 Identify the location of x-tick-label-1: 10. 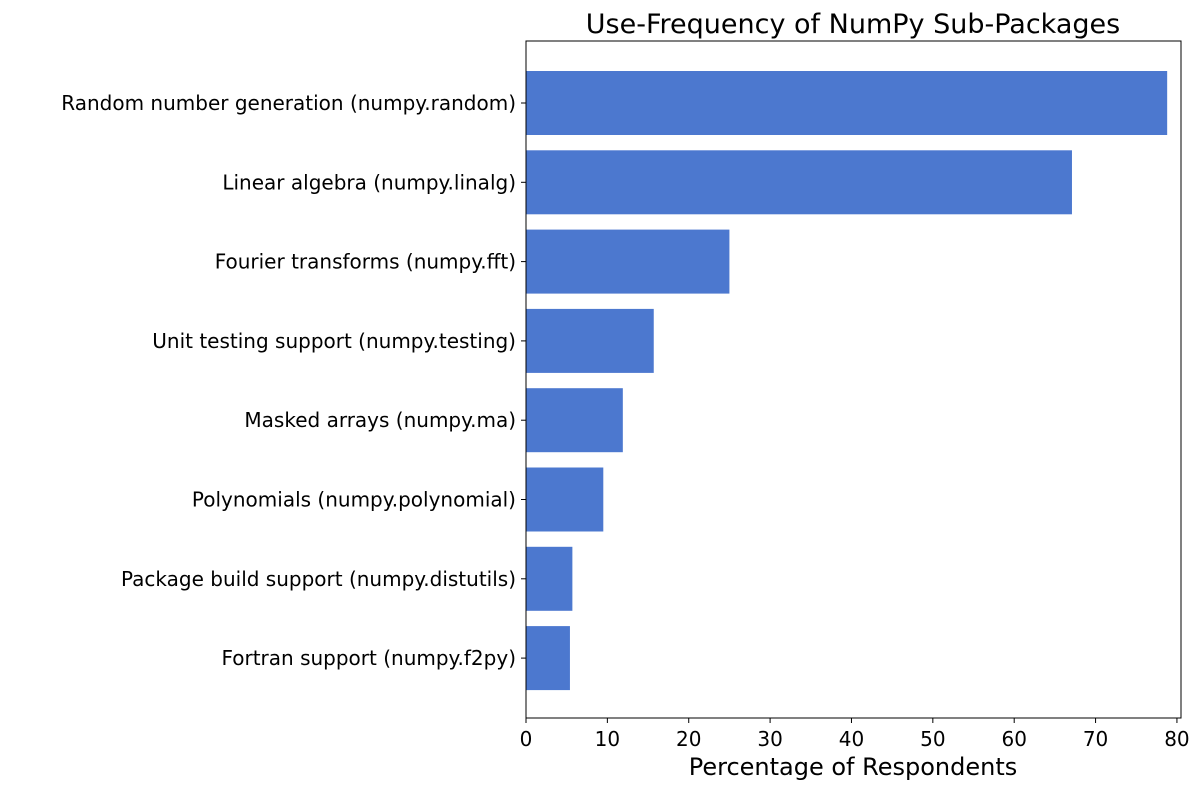
(607, 739).